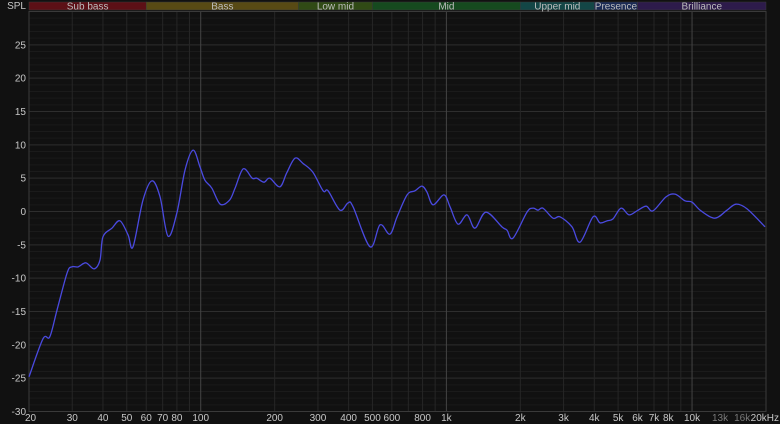 Image resolution: width=780 pixels, height=424 pixels. What do you see at coordinates (335, 7) in the screenshot?
I see `band-label: Low mid` at bounding box center [335, 7].